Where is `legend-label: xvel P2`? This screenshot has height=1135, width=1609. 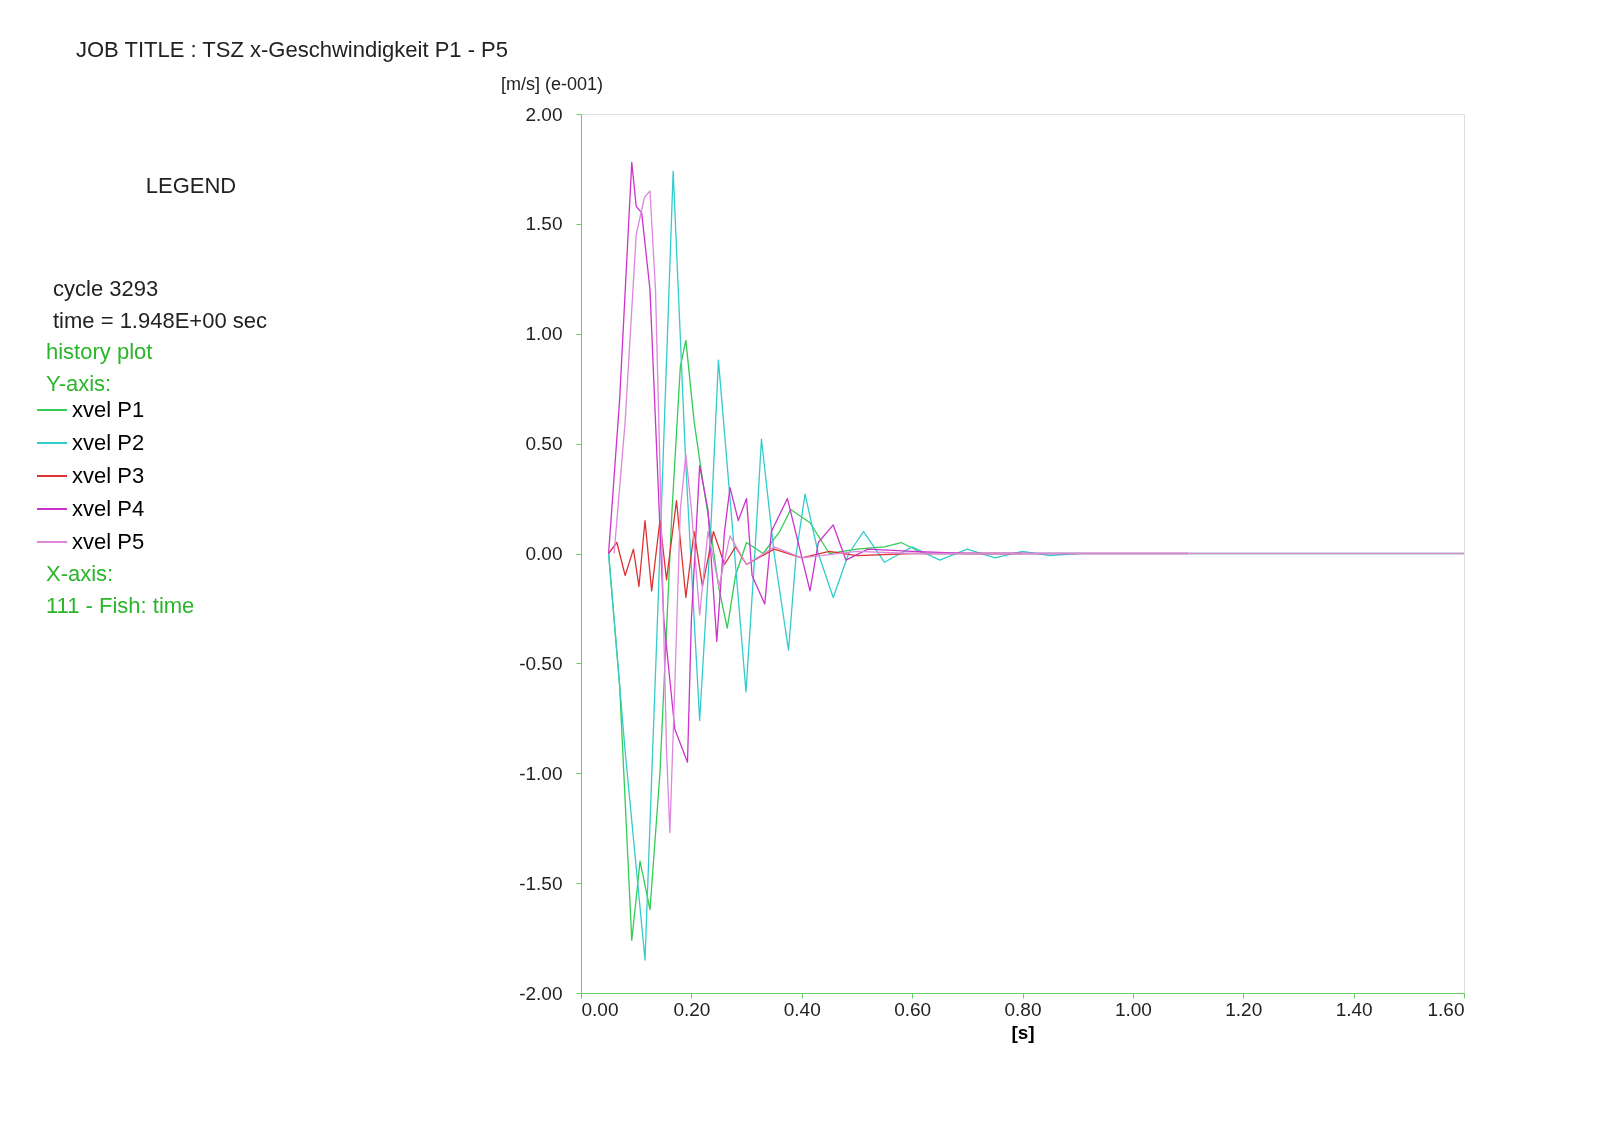
legend-label: xvel P2 is located at coordinates (108, 442).